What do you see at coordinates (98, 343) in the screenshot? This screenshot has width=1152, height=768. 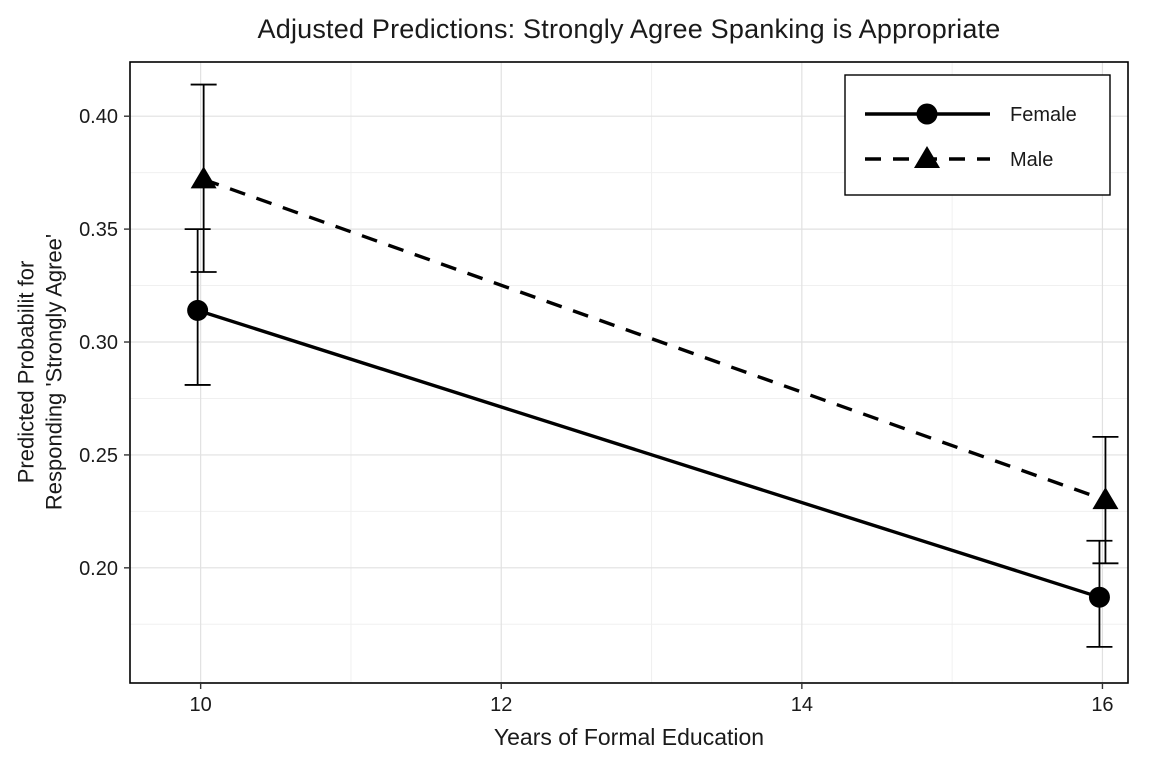 I see `y-tick-label: 0.30` at bounding box center [98, 343].